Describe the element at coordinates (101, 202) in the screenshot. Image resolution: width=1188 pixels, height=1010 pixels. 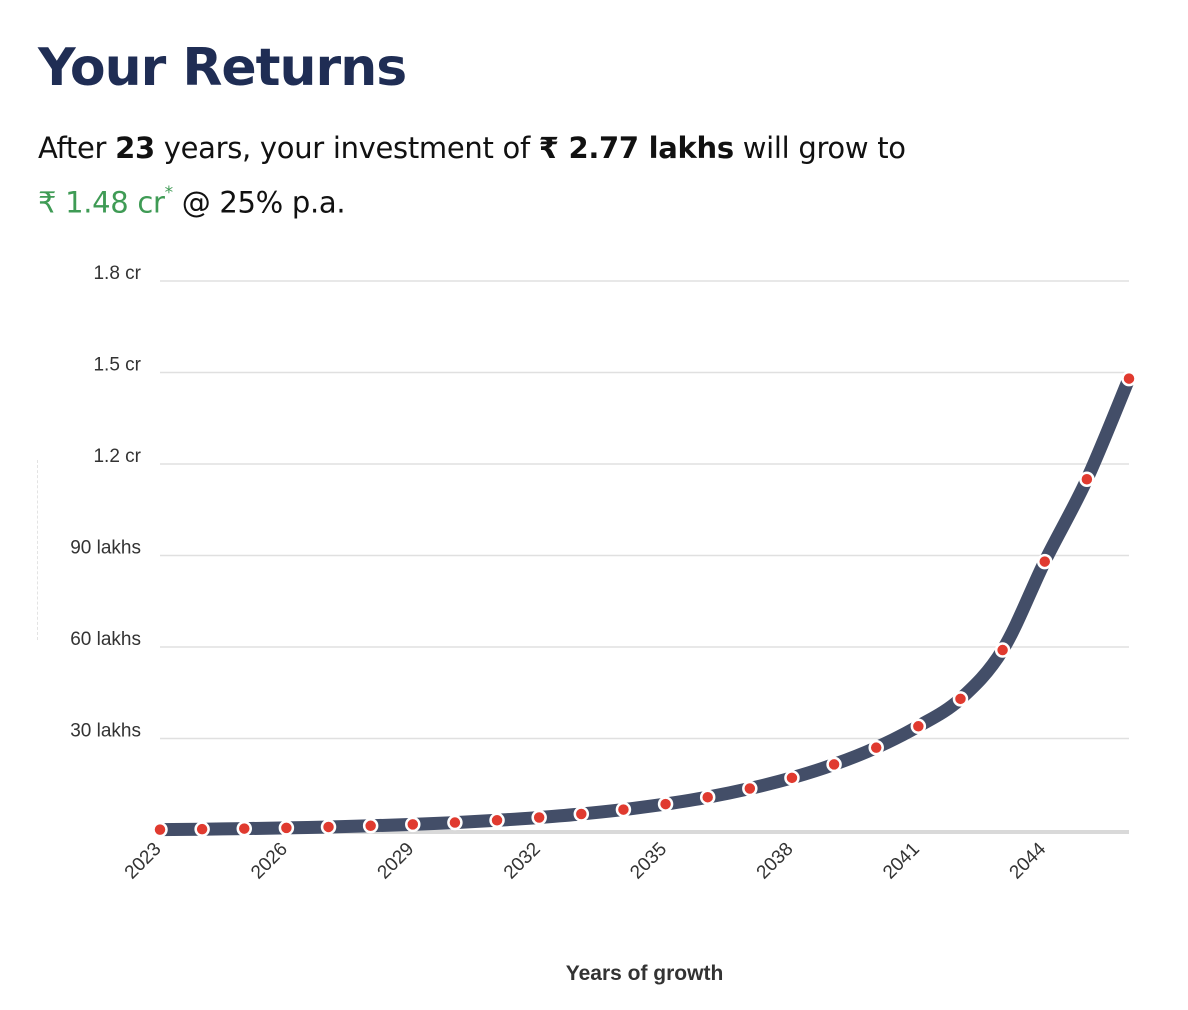
I see `summary-final-amount: ₹ 1.48 cr` at that location.